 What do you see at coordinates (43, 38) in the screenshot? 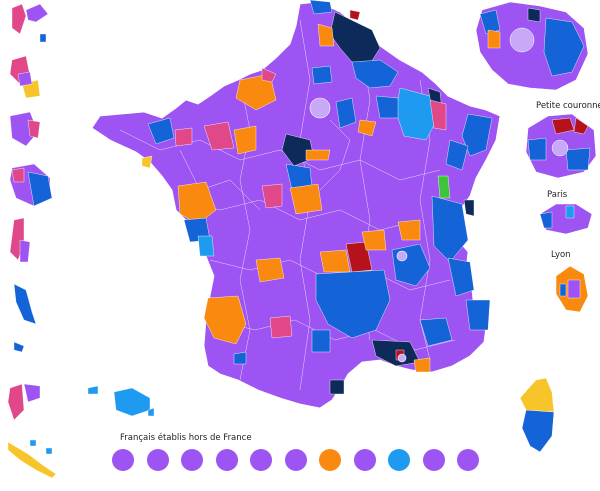
I see `guadeloupe-blue` at bounding box center [43, 38].